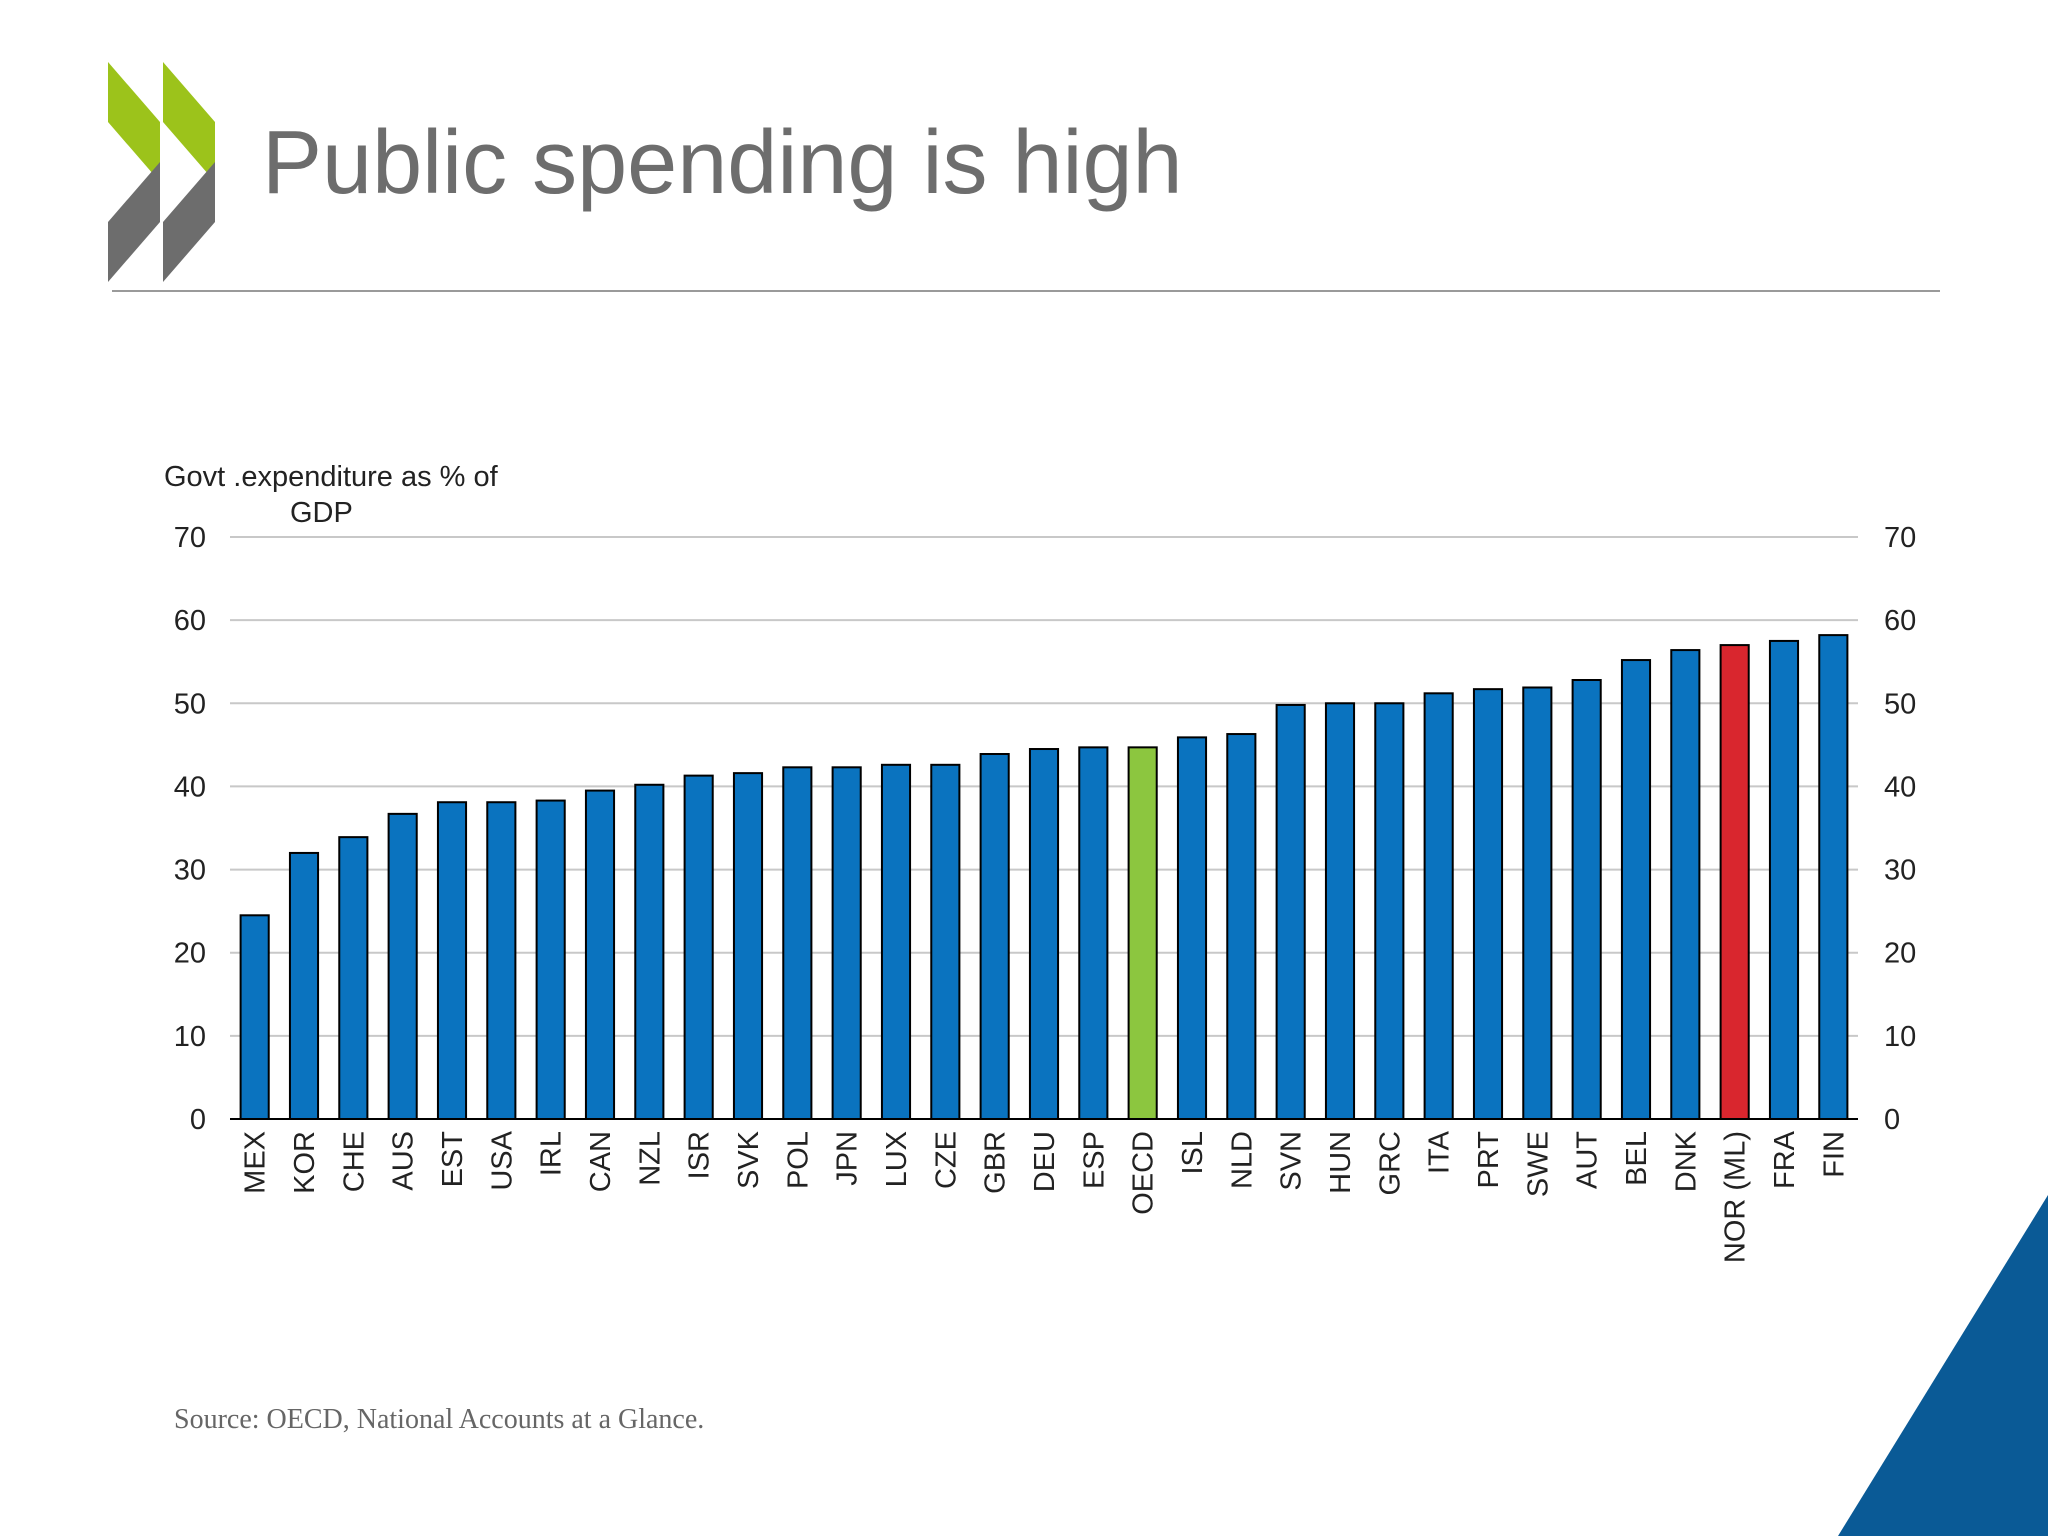 This screenshot has width=2048, height=1536. Describe the element at coordinates (748, 946) in the screenshot. I see `bar-svk` at that location.